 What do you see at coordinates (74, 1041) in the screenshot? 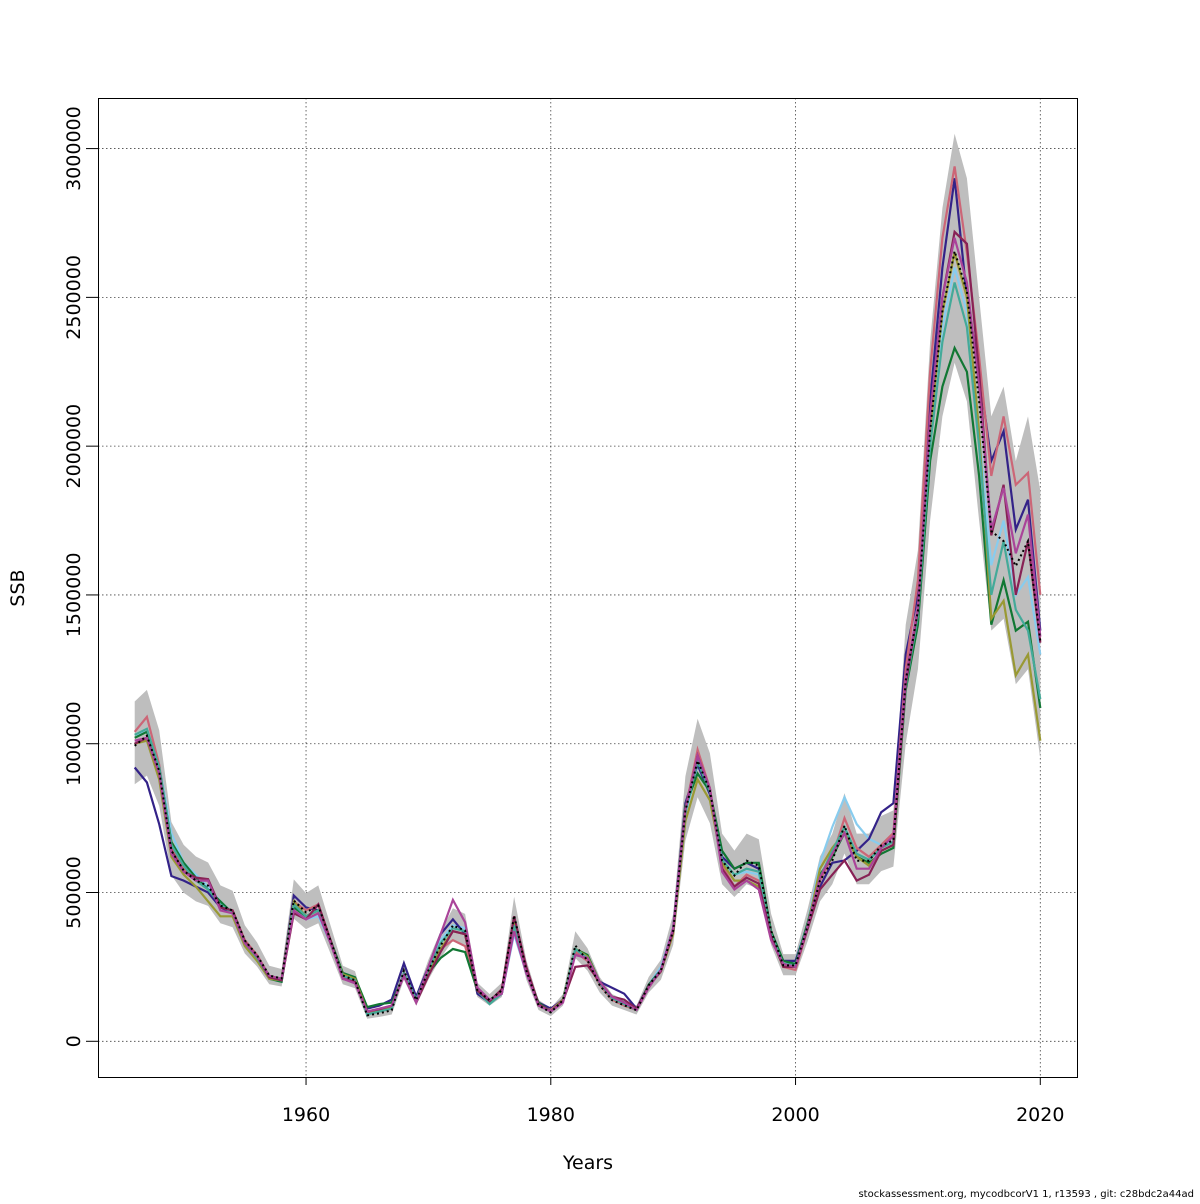
I see `y-tick-label: 0` at bounding box center [74, 1041].